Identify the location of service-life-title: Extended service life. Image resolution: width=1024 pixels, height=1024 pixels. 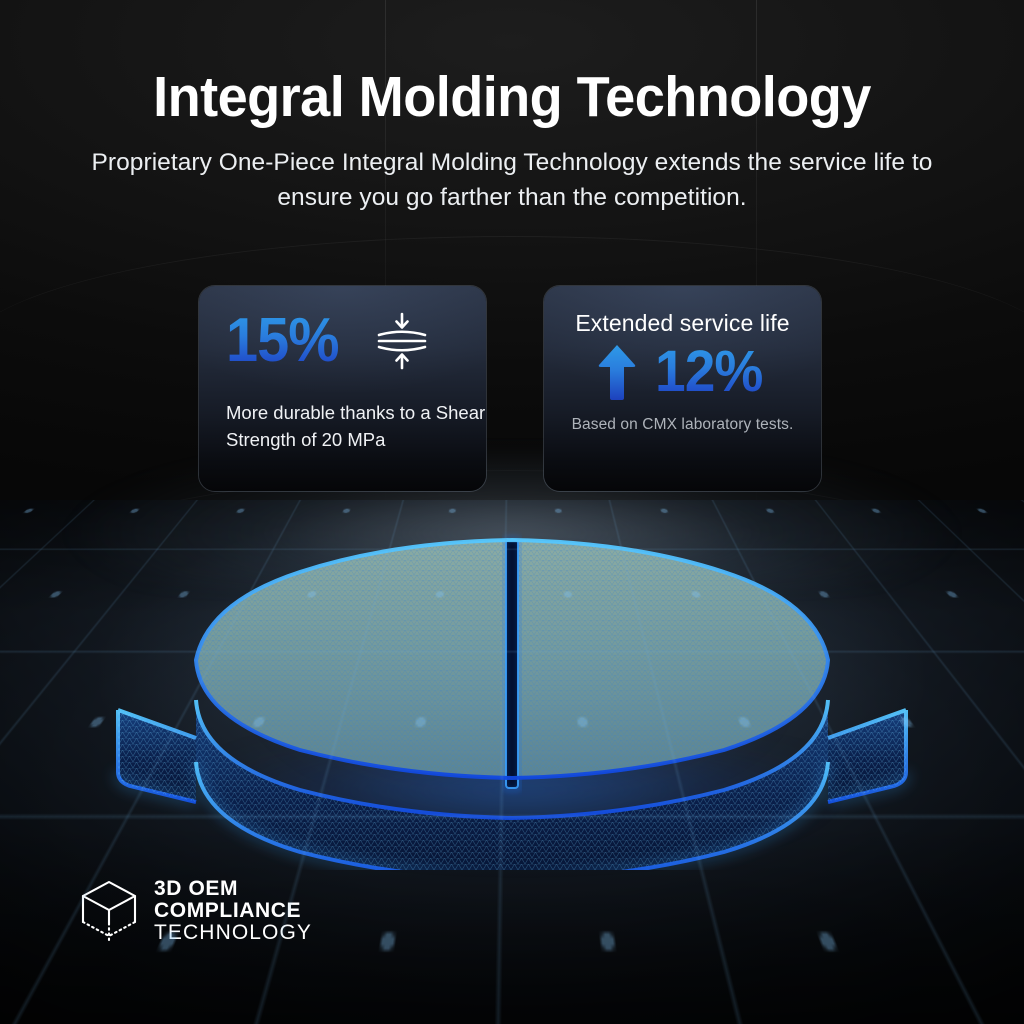
(682, 323).